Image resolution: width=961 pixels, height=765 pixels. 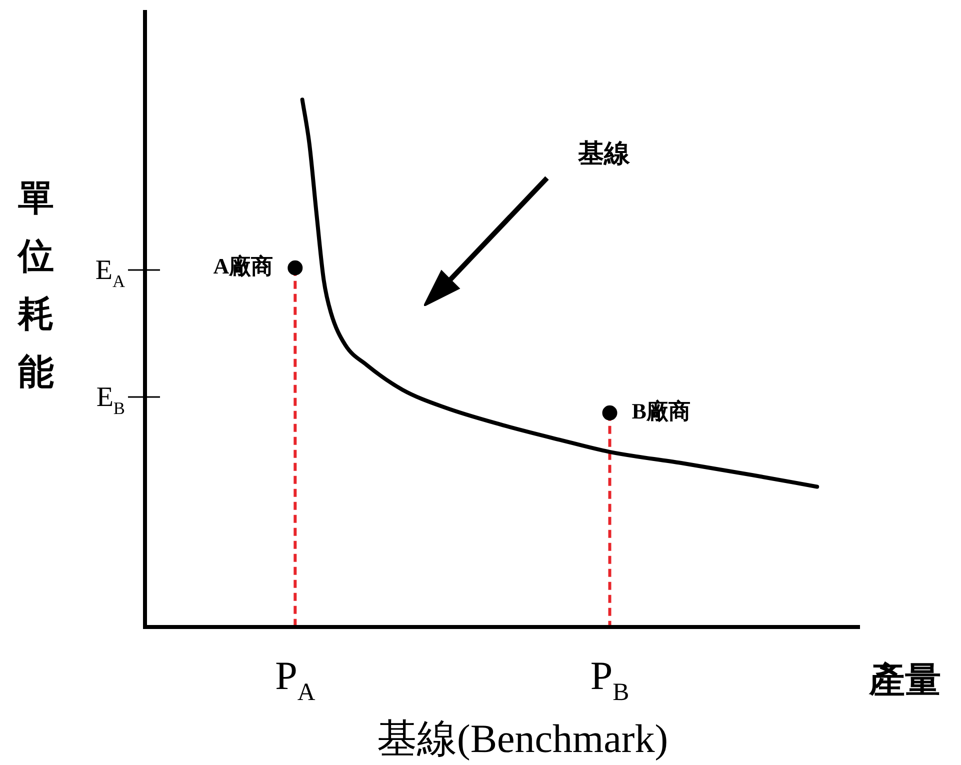 I want to click on series-label: A廠商, so click(x=243, y=266).